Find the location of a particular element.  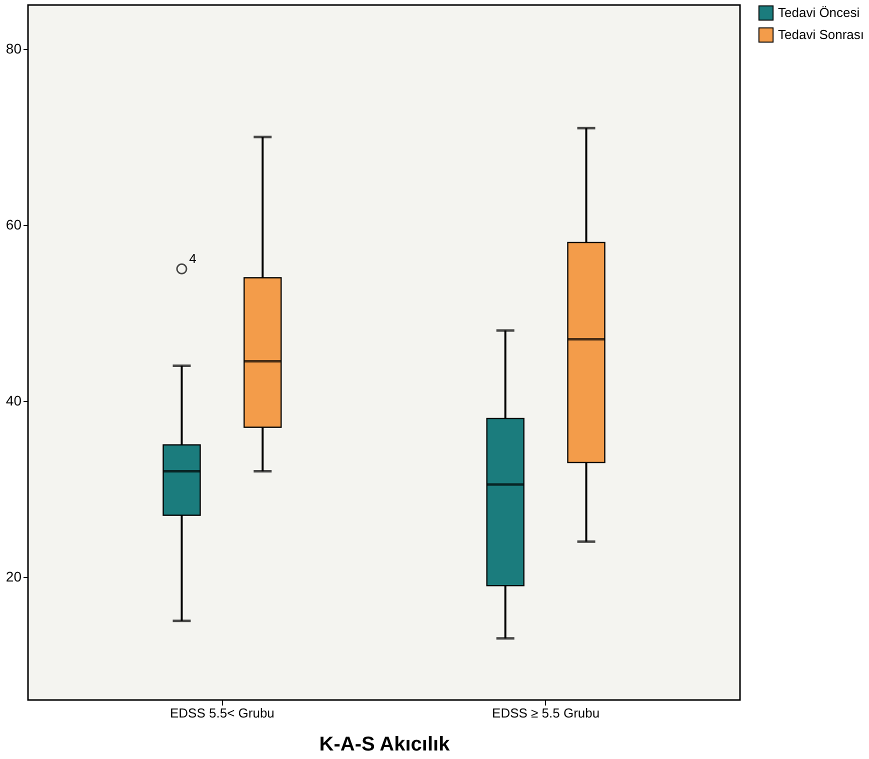

legend-label: Tedavi Öncesi is located at coordinates (819, 12).